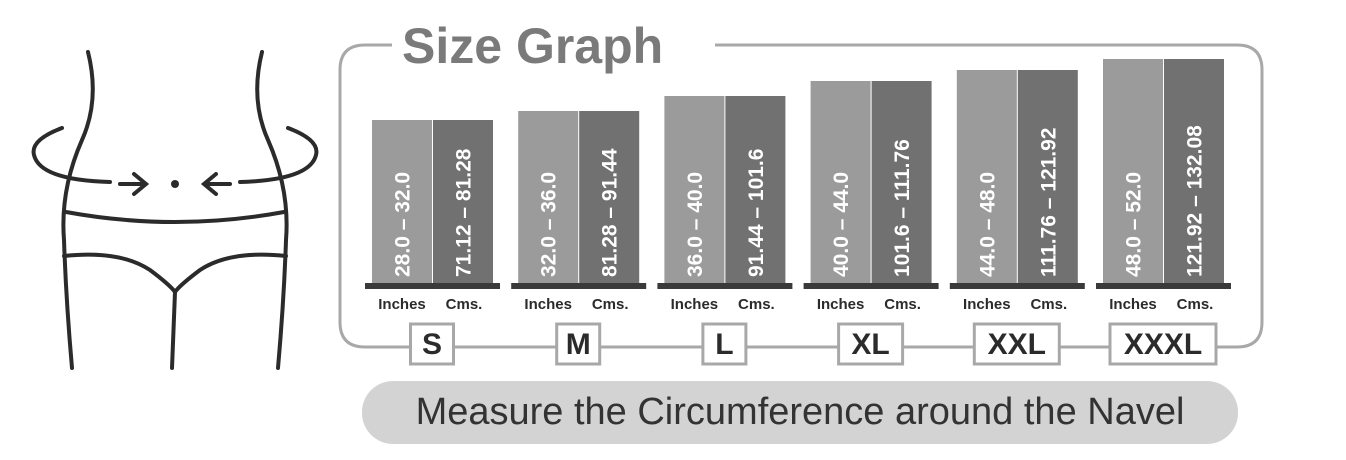 The width and height of the screenshot is (1346, 460). I want to click on size-name: L, so click(724, 344).